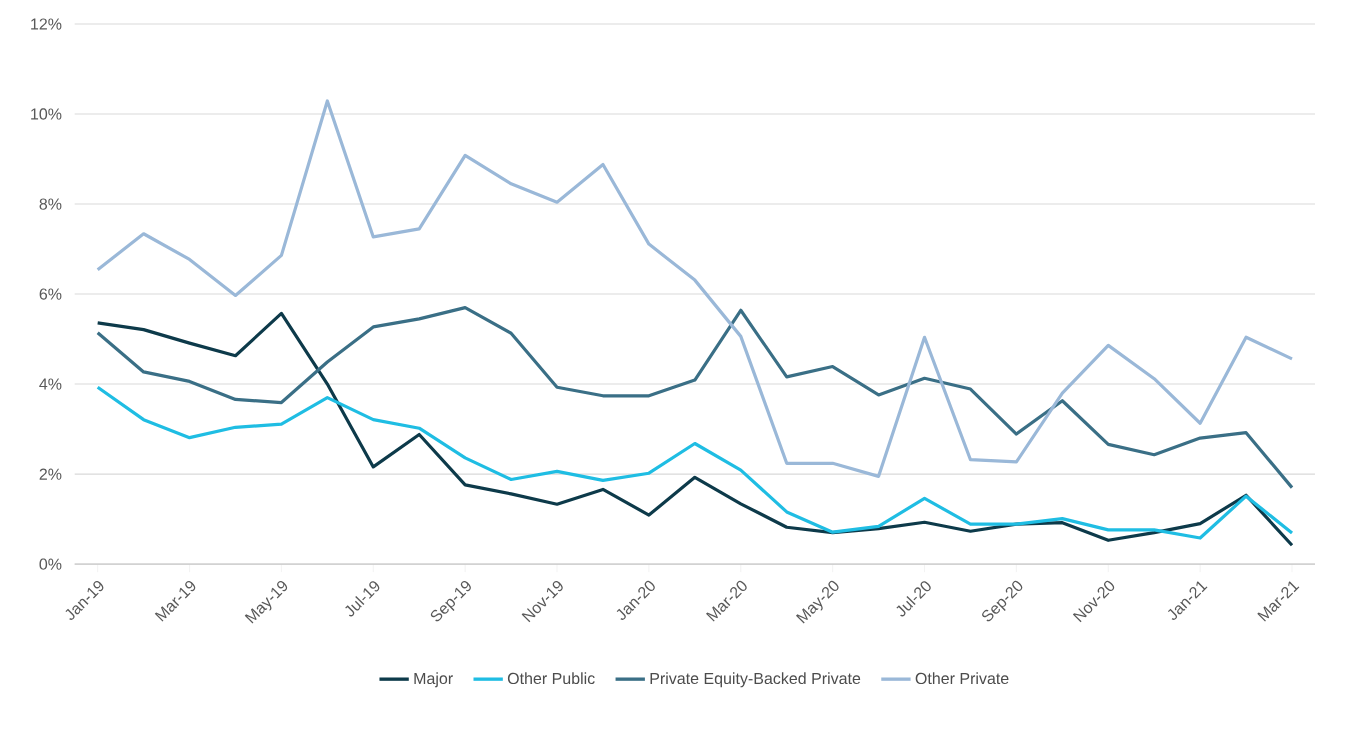 Image resolution: width=1371 pixels, height=730 pixels. Describe the element at coordinates (46, 114) in the screenshot. I see `y-tick-label: 10%` at that location.